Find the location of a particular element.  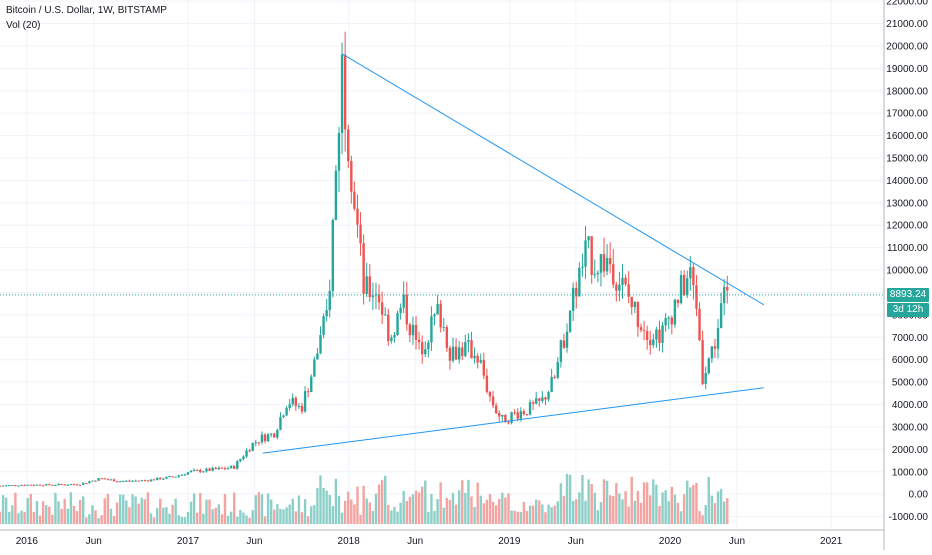

x-tick-label: Jun is located at coordinates (415, 541).